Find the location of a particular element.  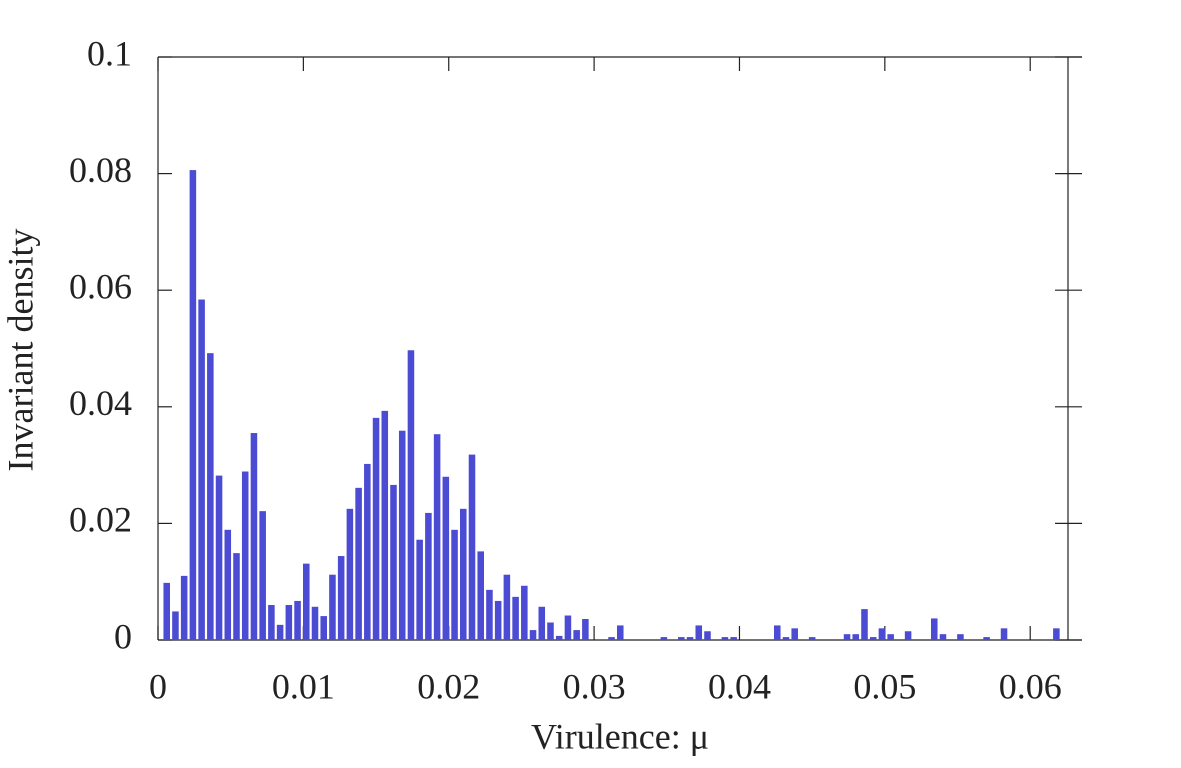

x-tick-label: 0.06 is located at coordinates (1030, 686).